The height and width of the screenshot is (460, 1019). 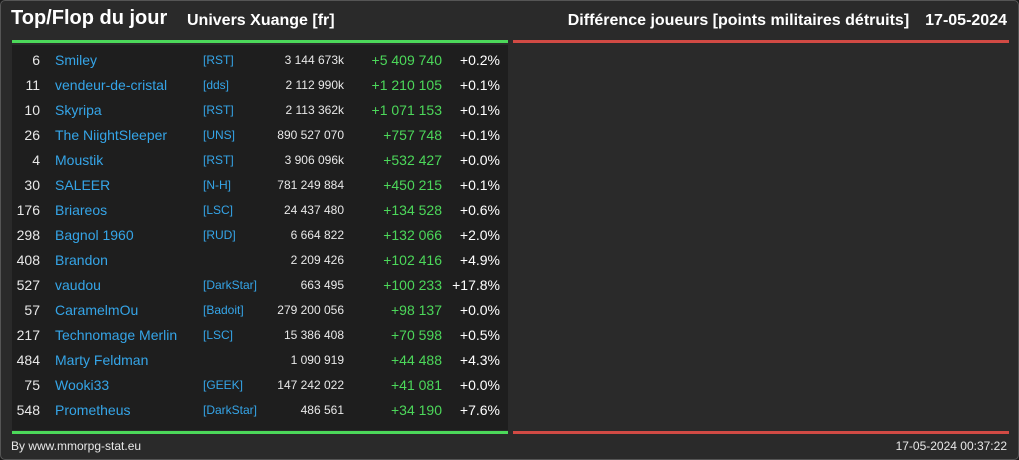 I want to click on player-points: 279 200 056, so click(x=310, y=310).